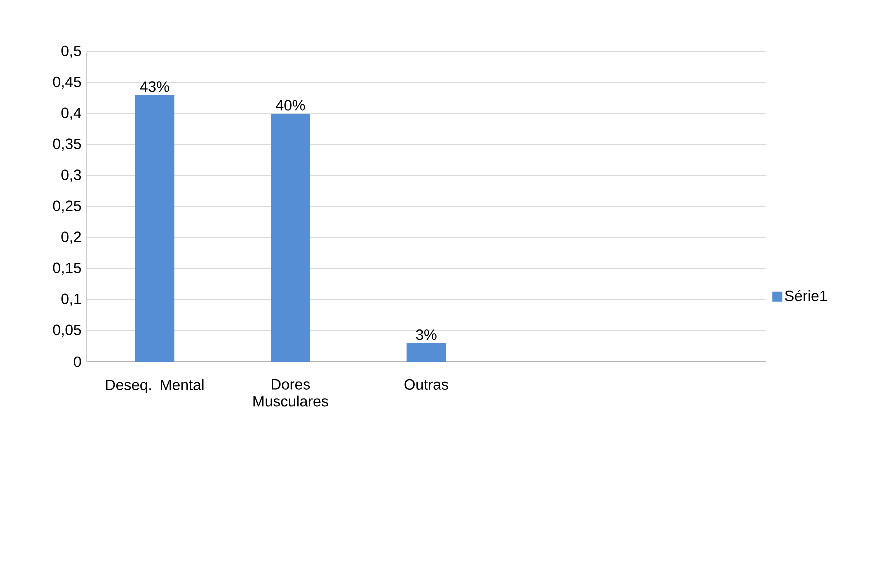 This screenshot has height=578, width=886. What do you see at coordinates (72, 114) in the screenshot?
I see `y-tick-label: 0,4` at bounding box center [72, 114].